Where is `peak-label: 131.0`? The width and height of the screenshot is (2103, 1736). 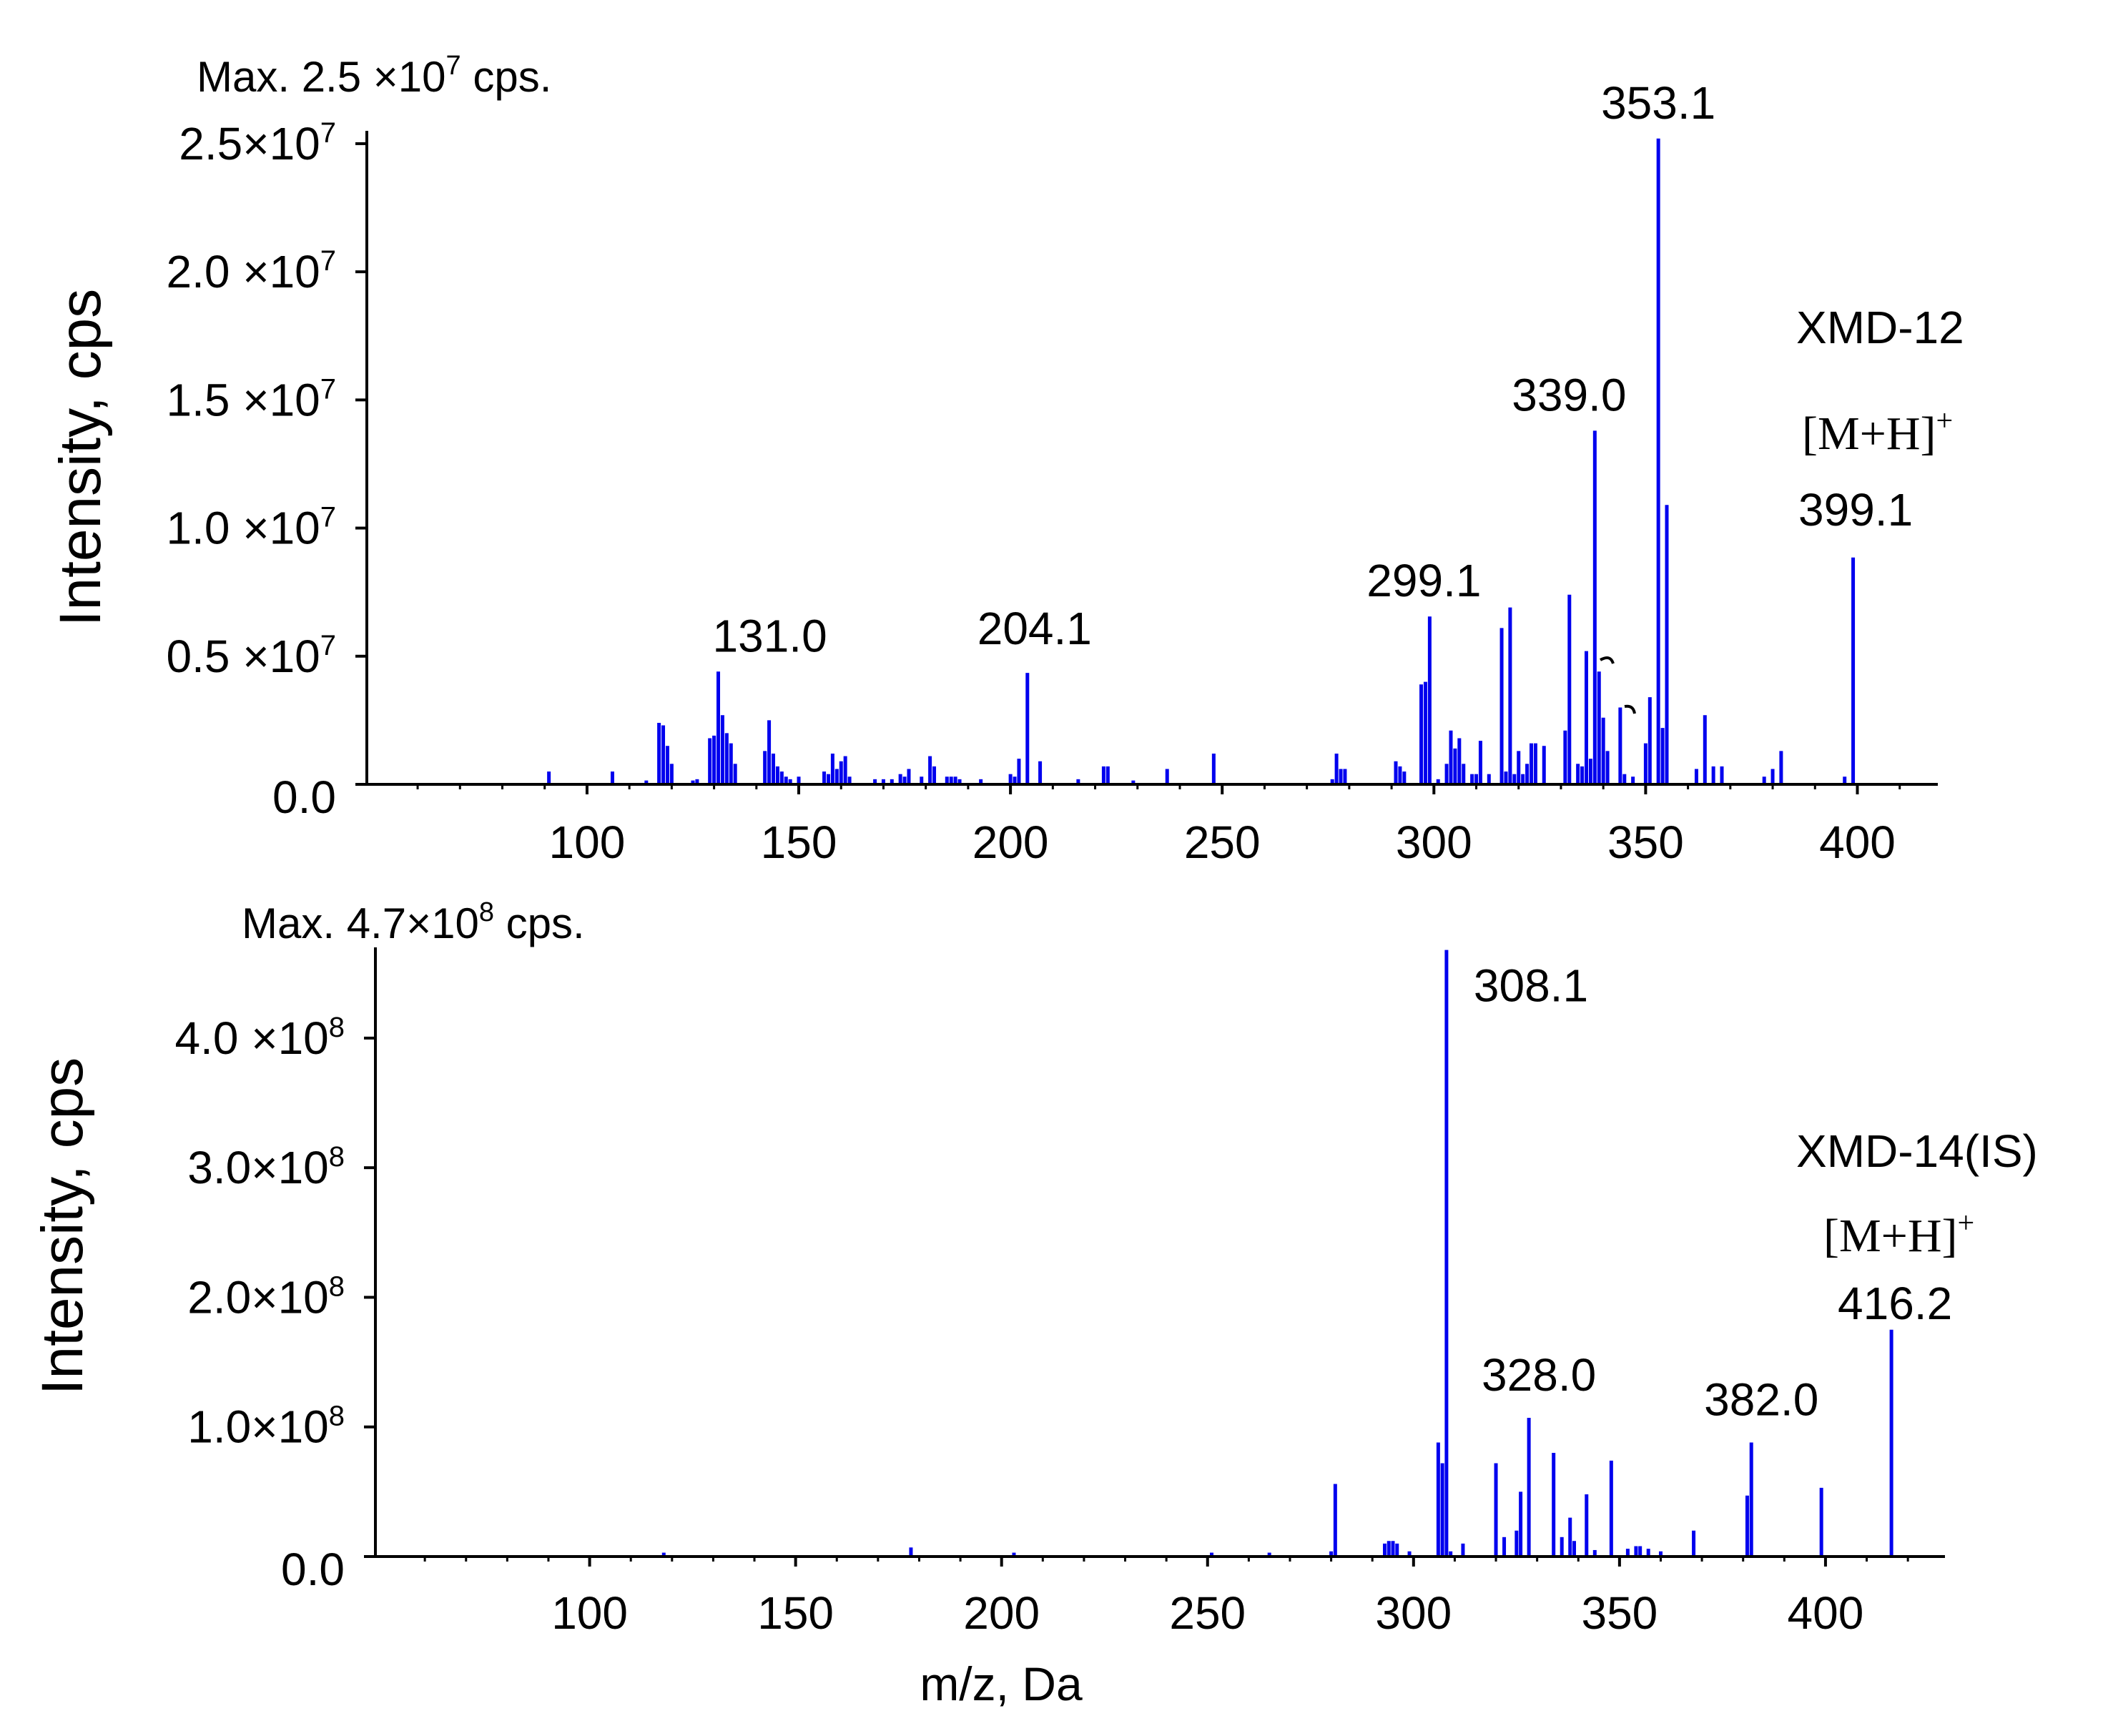 peak-label: 131.0 is located at coordinates (770, 635).